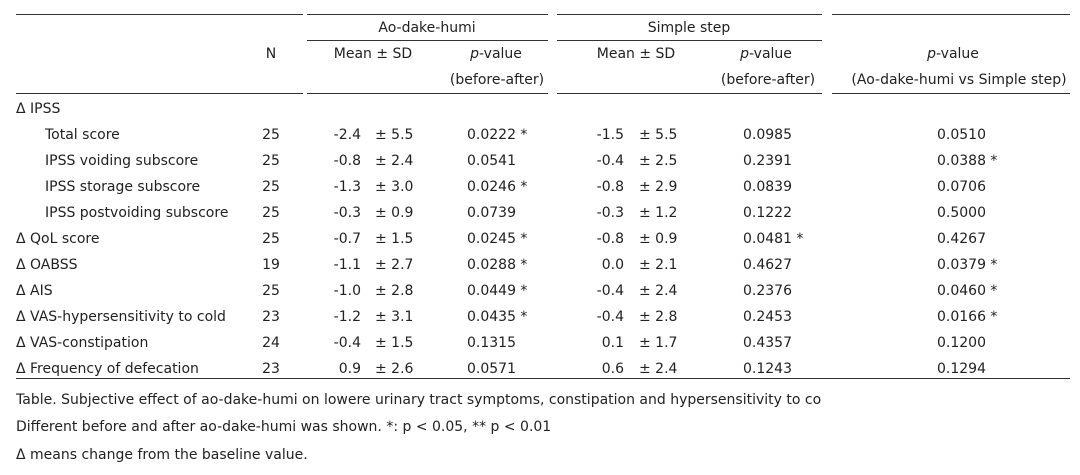 This screenshot has height=475, width=1080. Describe the element at coordinates (658, 239) in the screenshot. I see `simple-step-sd: ± 0.9` at that location.